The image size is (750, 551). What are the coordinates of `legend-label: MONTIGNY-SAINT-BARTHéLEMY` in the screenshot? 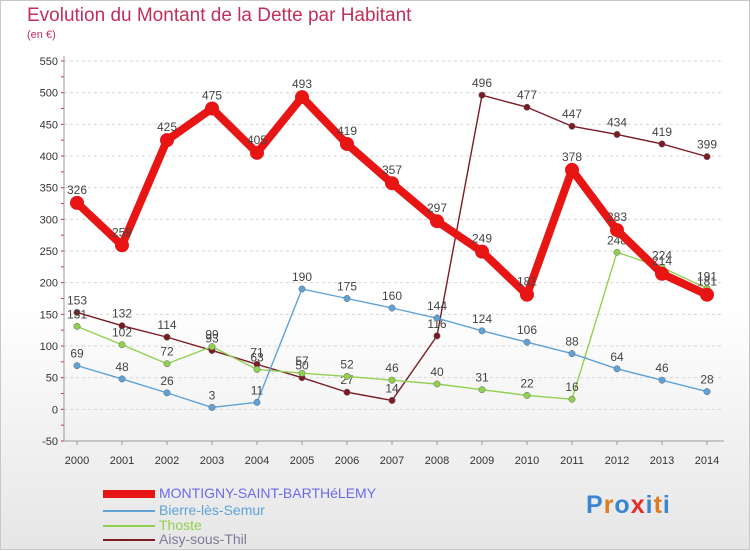 It's located at (268, 493).